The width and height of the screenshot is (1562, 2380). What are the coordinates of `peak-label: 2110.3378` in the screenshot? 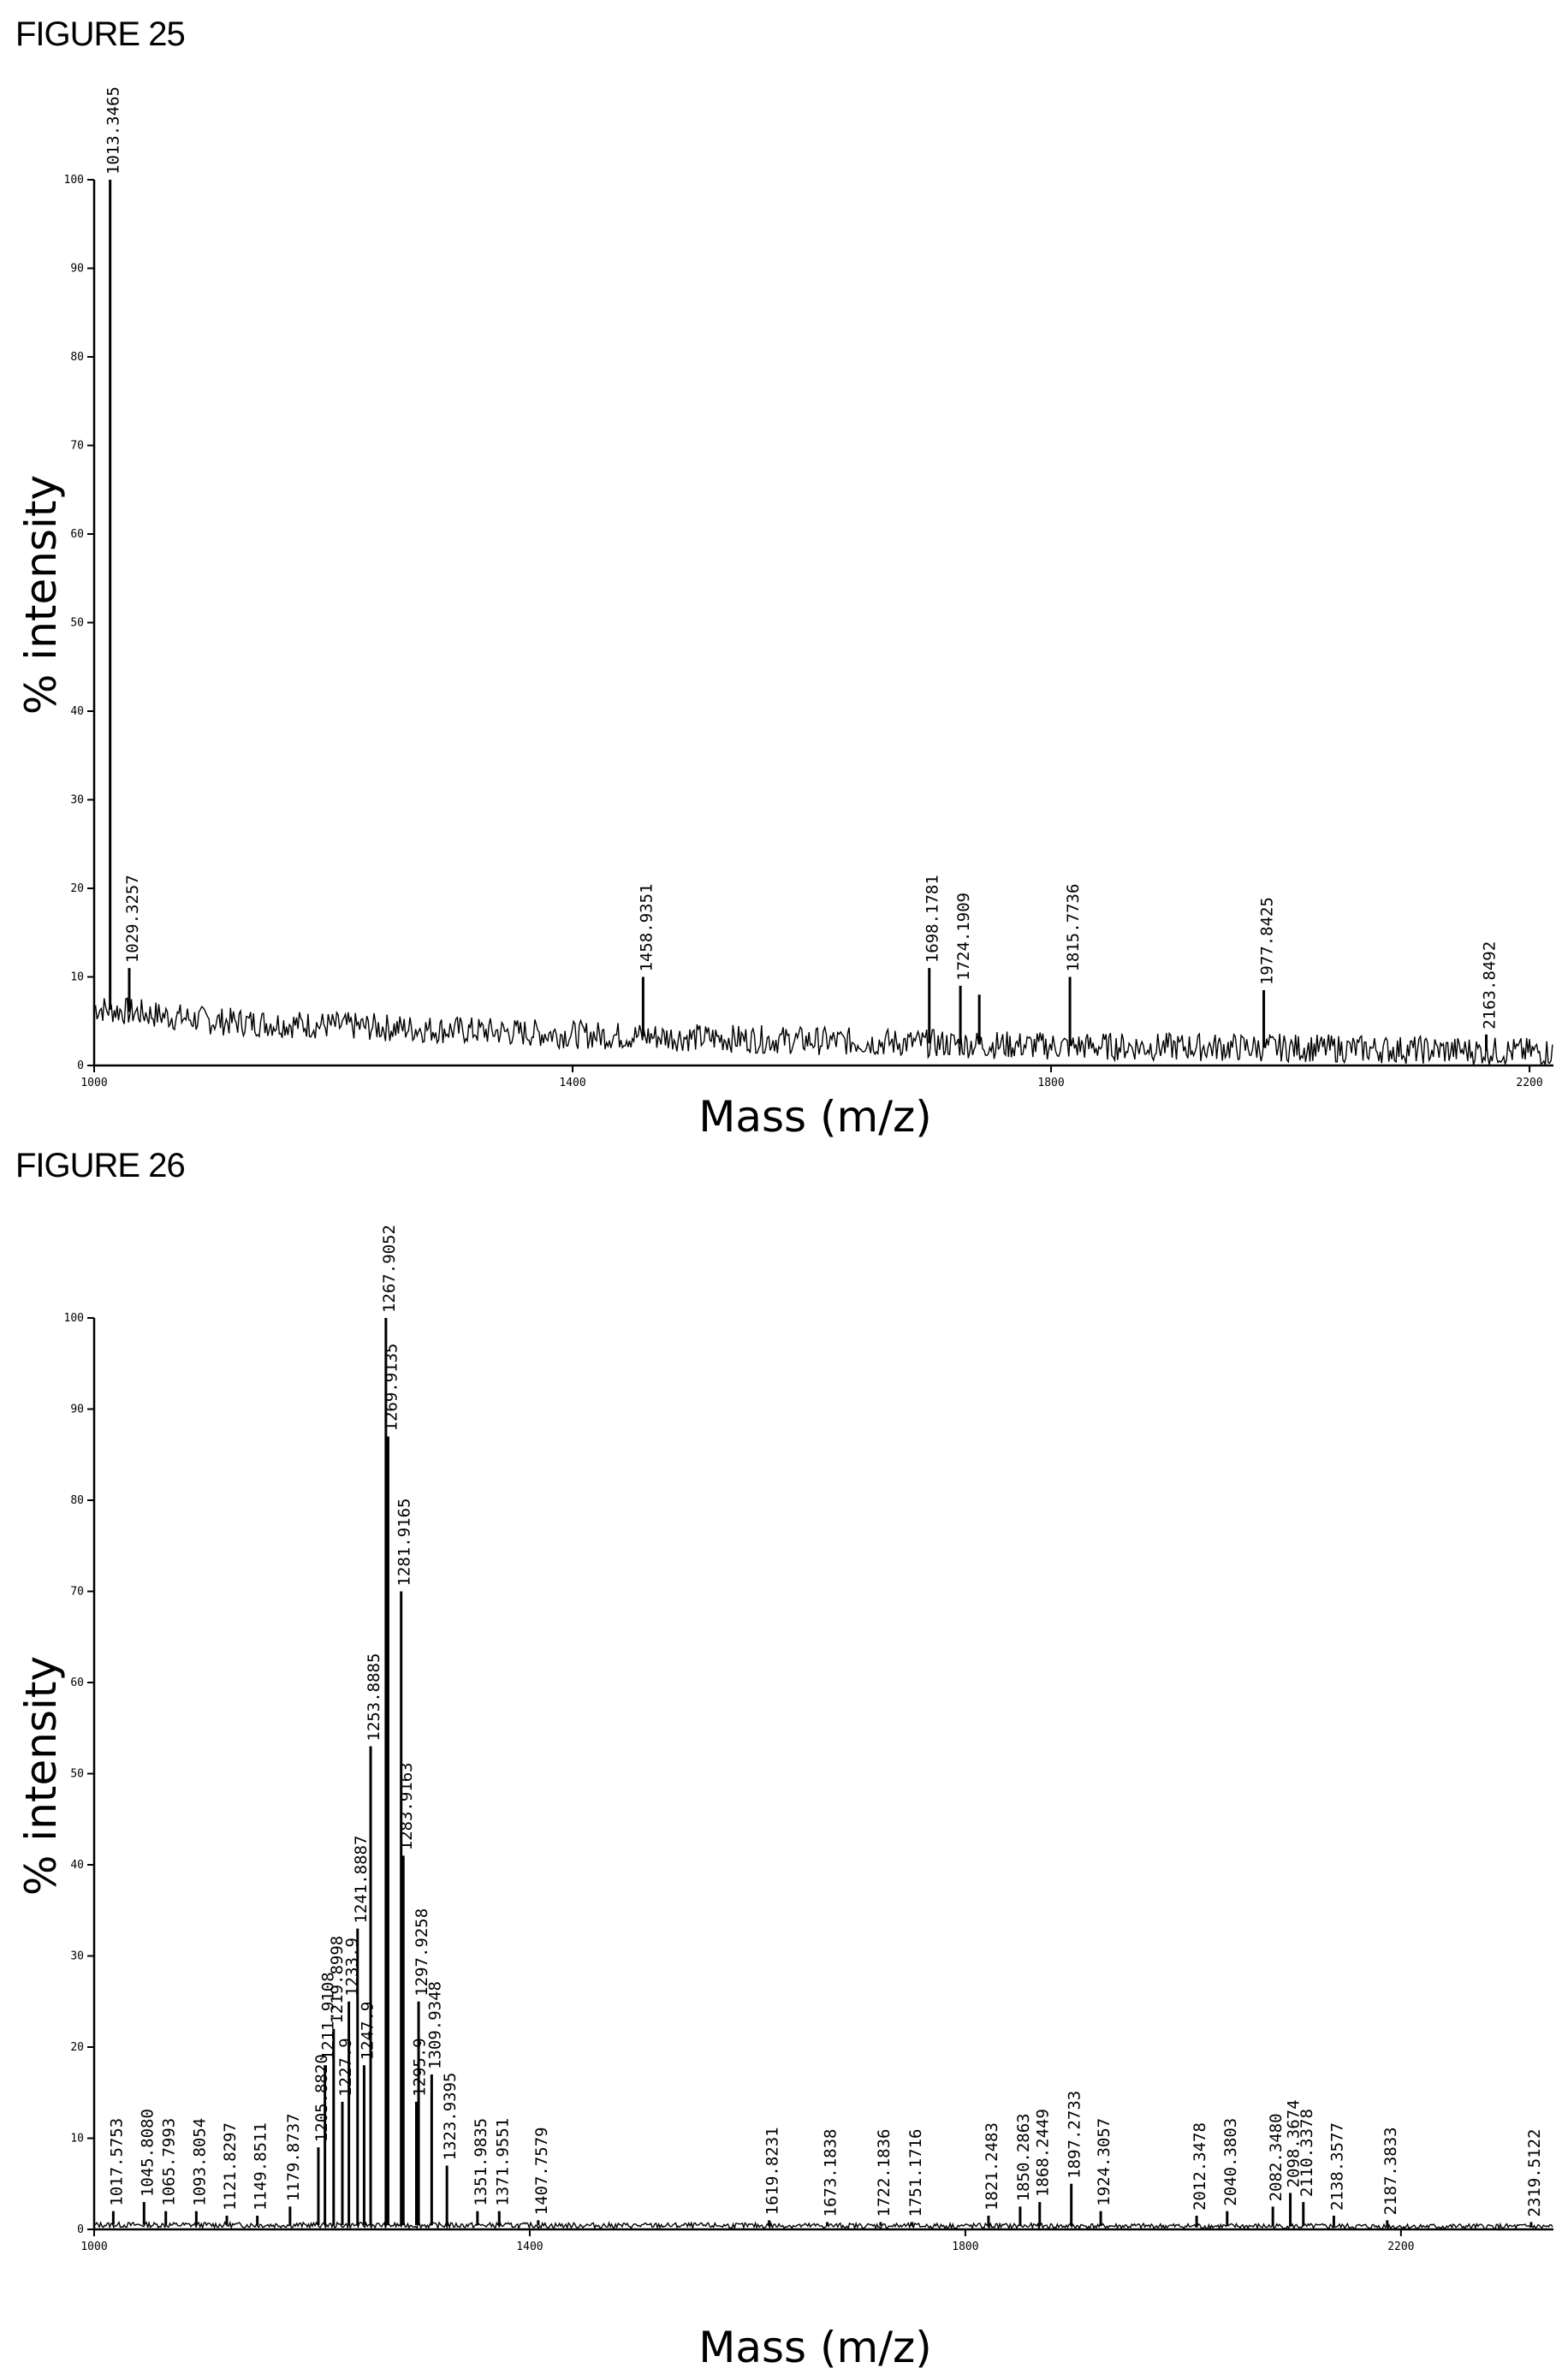 It's located at (1307, 2153).